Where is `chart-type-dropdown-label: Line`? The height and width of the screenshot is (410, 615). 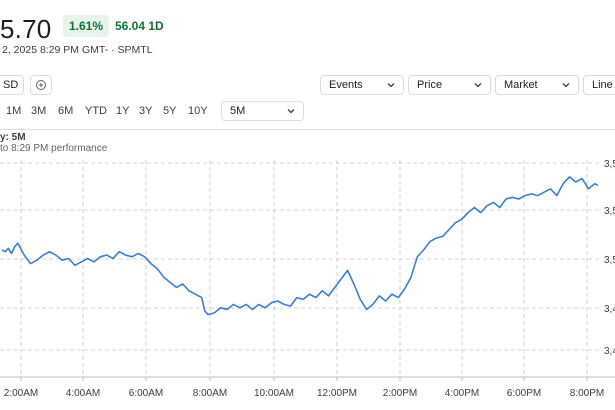
chart-type-dropdown-label: Line is located at coordinates (602, 85).